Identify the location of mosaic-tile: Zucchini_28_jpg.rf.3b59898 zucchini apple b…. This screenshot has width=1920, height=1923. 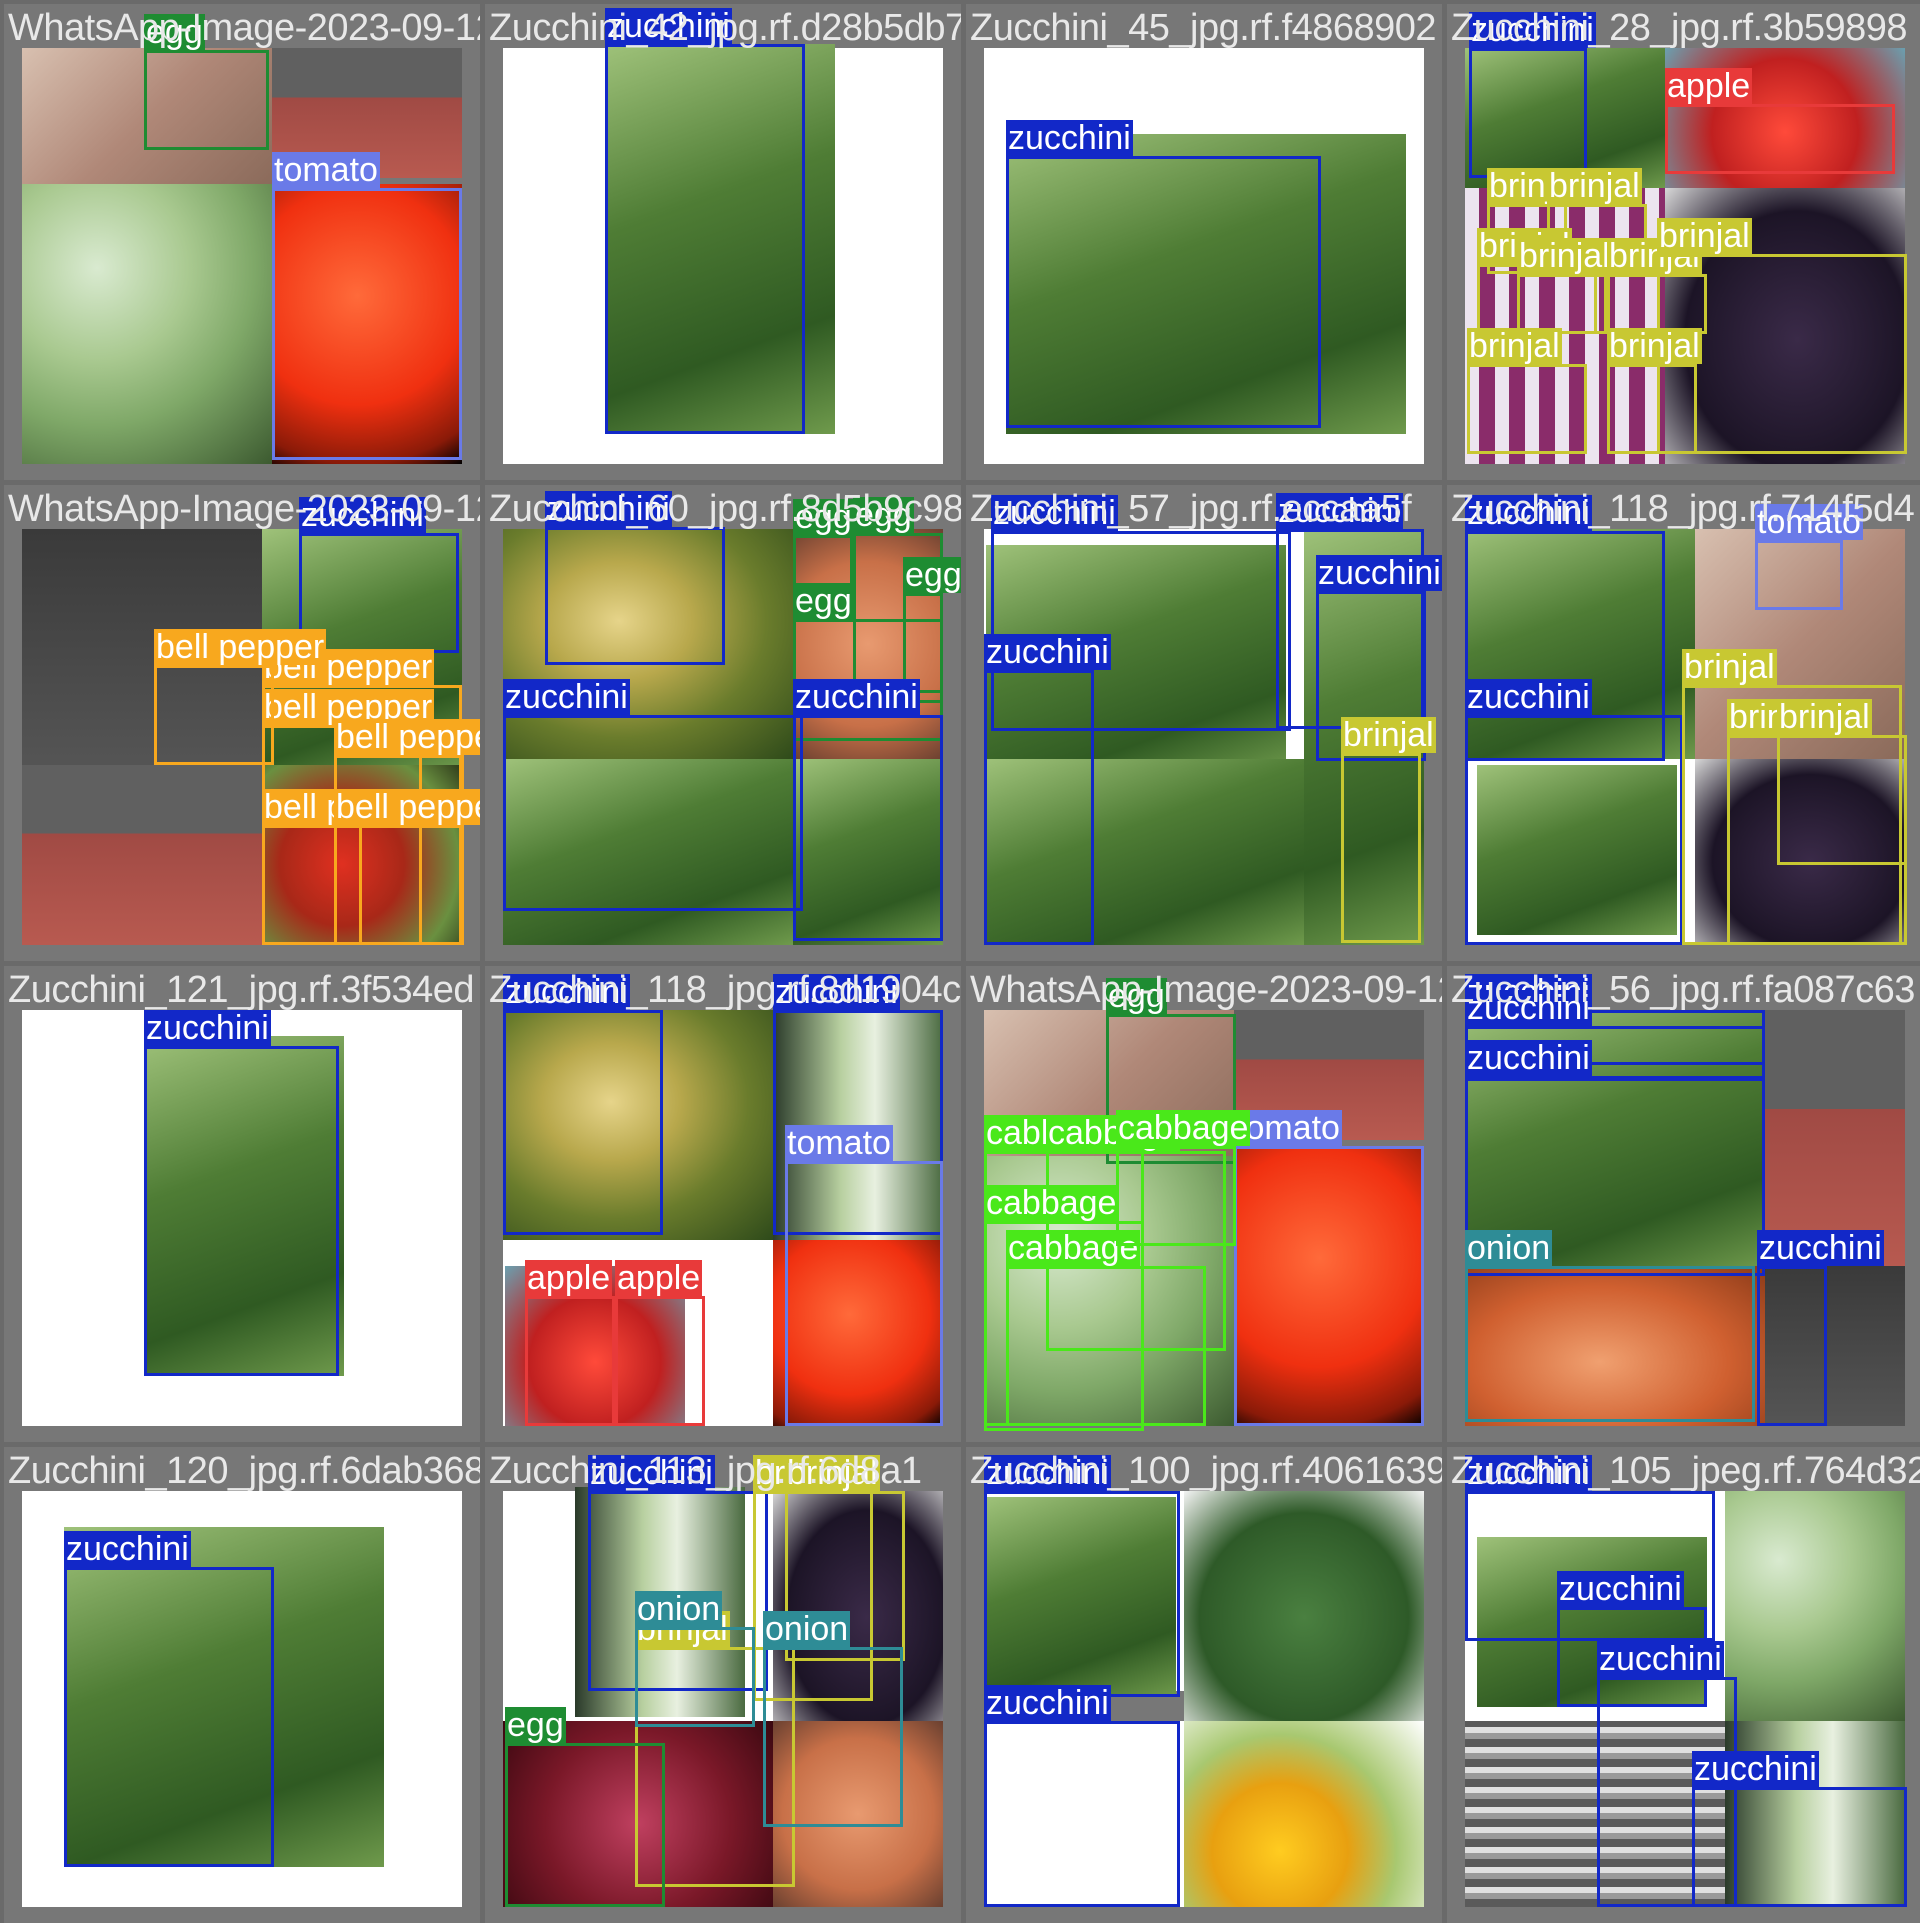
(1683, 242).